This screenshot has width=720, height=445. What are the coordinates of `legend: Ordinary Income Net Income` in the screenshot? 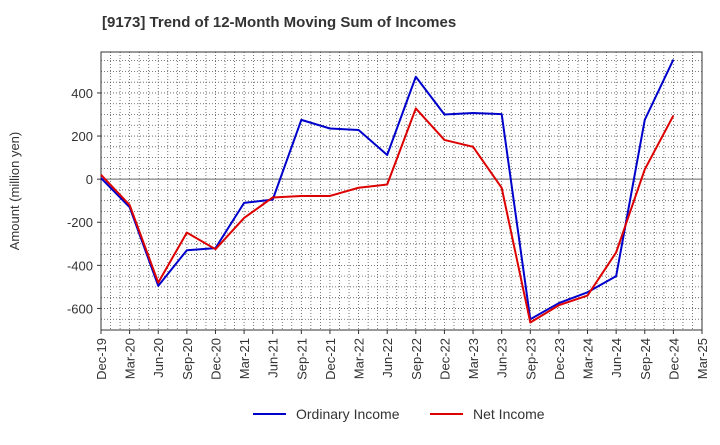 It's located at (399, 414).